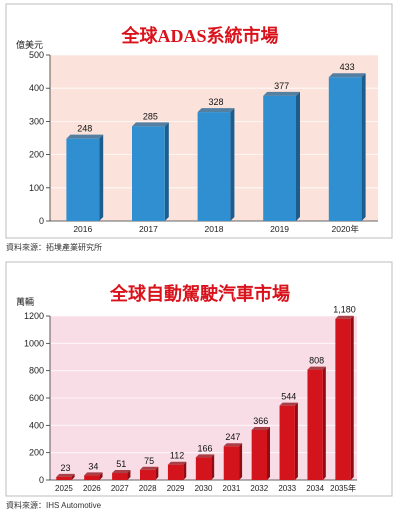  What do you see at coordinates (288, 397) in the screenshot?
I see `bar-value-label: 544` at bounding box center [288, 397].